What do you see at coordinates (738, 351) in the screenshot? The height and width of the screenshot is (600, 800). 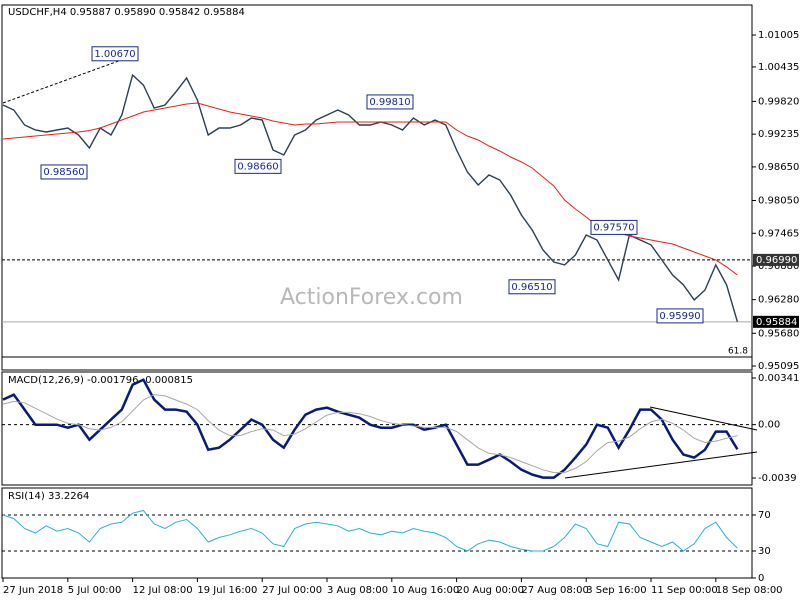 I see `fib-label: 61.8` at bounding box center [738, 351].